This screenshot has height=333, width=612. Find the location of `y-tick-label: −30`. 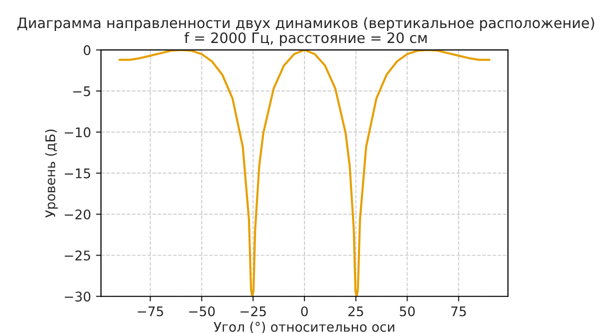

y-tick-label: −30 is located at coordinates (77, 297).